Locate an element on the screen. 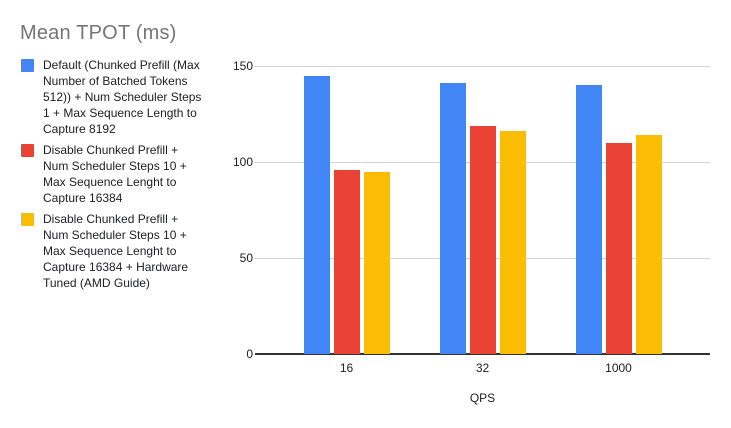  y-tick-label: 50 is located at coordinates (246, 258).